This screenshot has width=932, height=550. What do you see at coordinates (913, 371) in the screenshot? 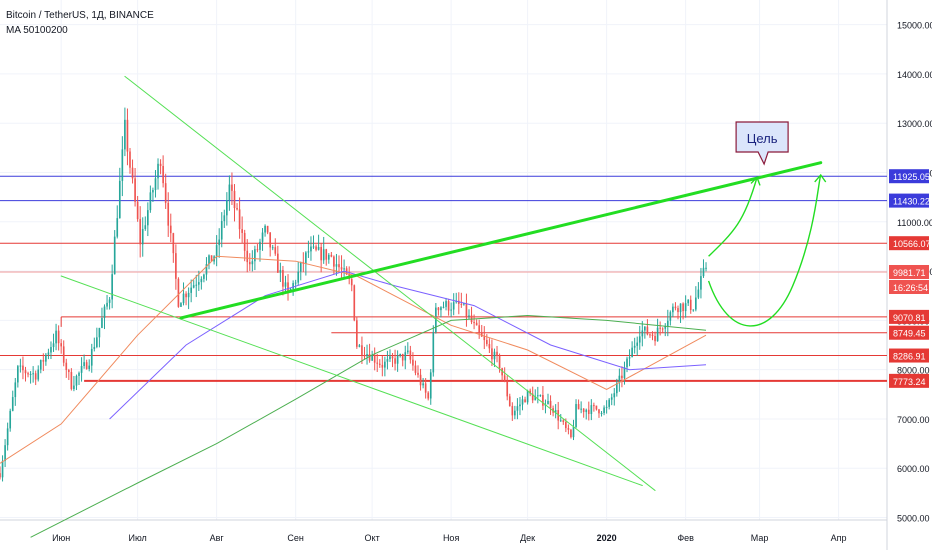
I see `price-tick-label: 8000.00` at bounding box center [913, 371].